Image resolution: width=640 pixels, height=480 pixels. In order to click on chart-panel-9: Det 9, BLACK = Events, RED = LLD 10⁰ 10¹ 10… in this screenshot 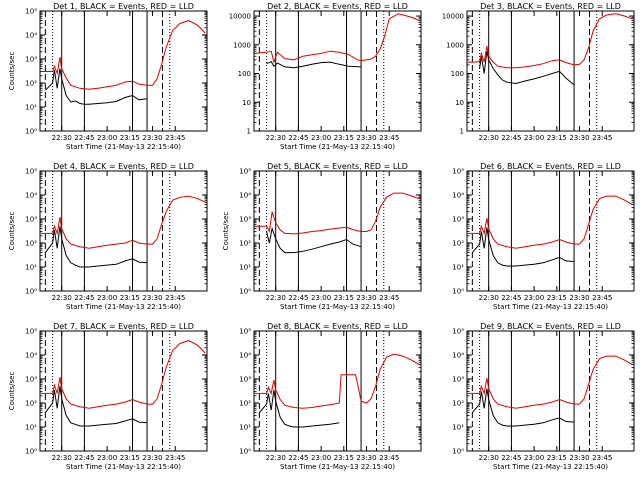, I will do `click(543, 396)`.